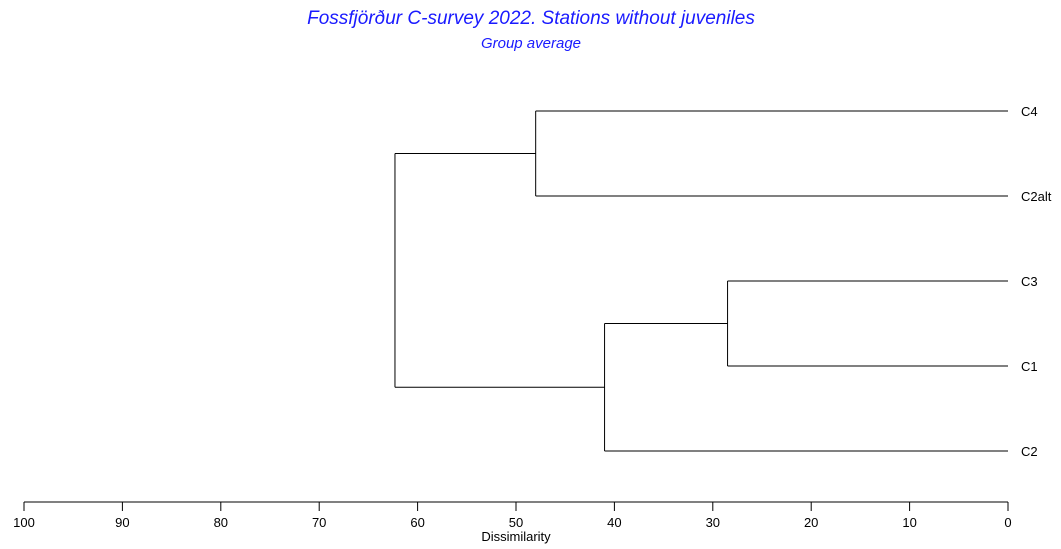 Image resolution: width=1061 pixels, height=549 pixels. Describe the element at coordinates (24, 522) in the screenshot. I see `x-tick-label: 100` at that location.